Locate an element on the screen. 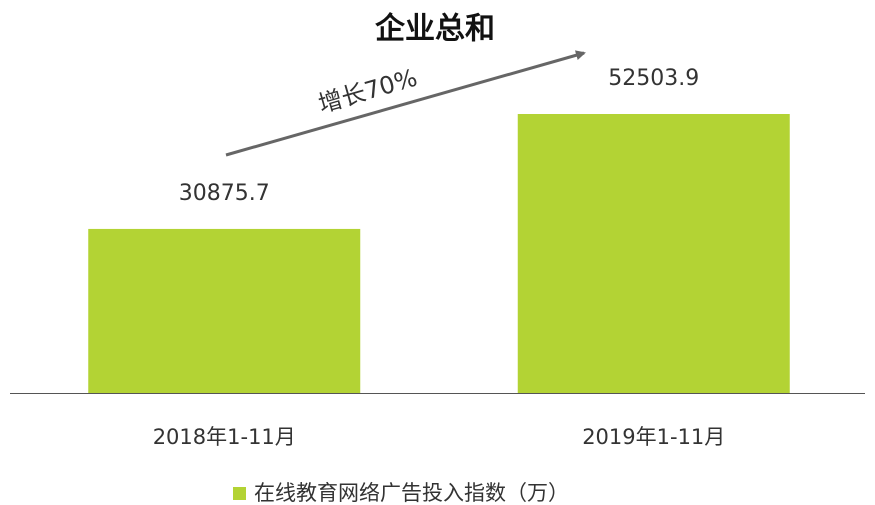  growth-arrow is located at coordinates (405, 103).